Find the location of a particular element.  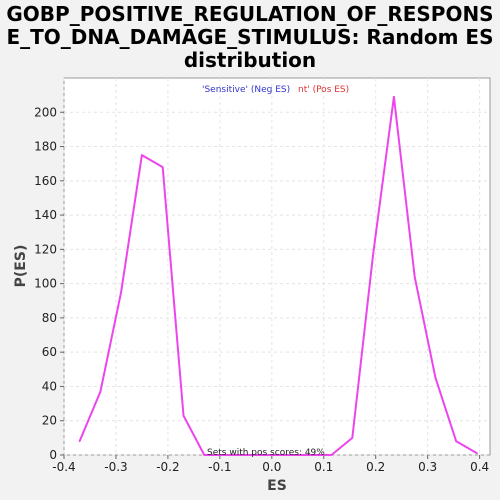

legend-sensitive: 'Sensitive' (Neg ES) is located at coordinates (246, 90).